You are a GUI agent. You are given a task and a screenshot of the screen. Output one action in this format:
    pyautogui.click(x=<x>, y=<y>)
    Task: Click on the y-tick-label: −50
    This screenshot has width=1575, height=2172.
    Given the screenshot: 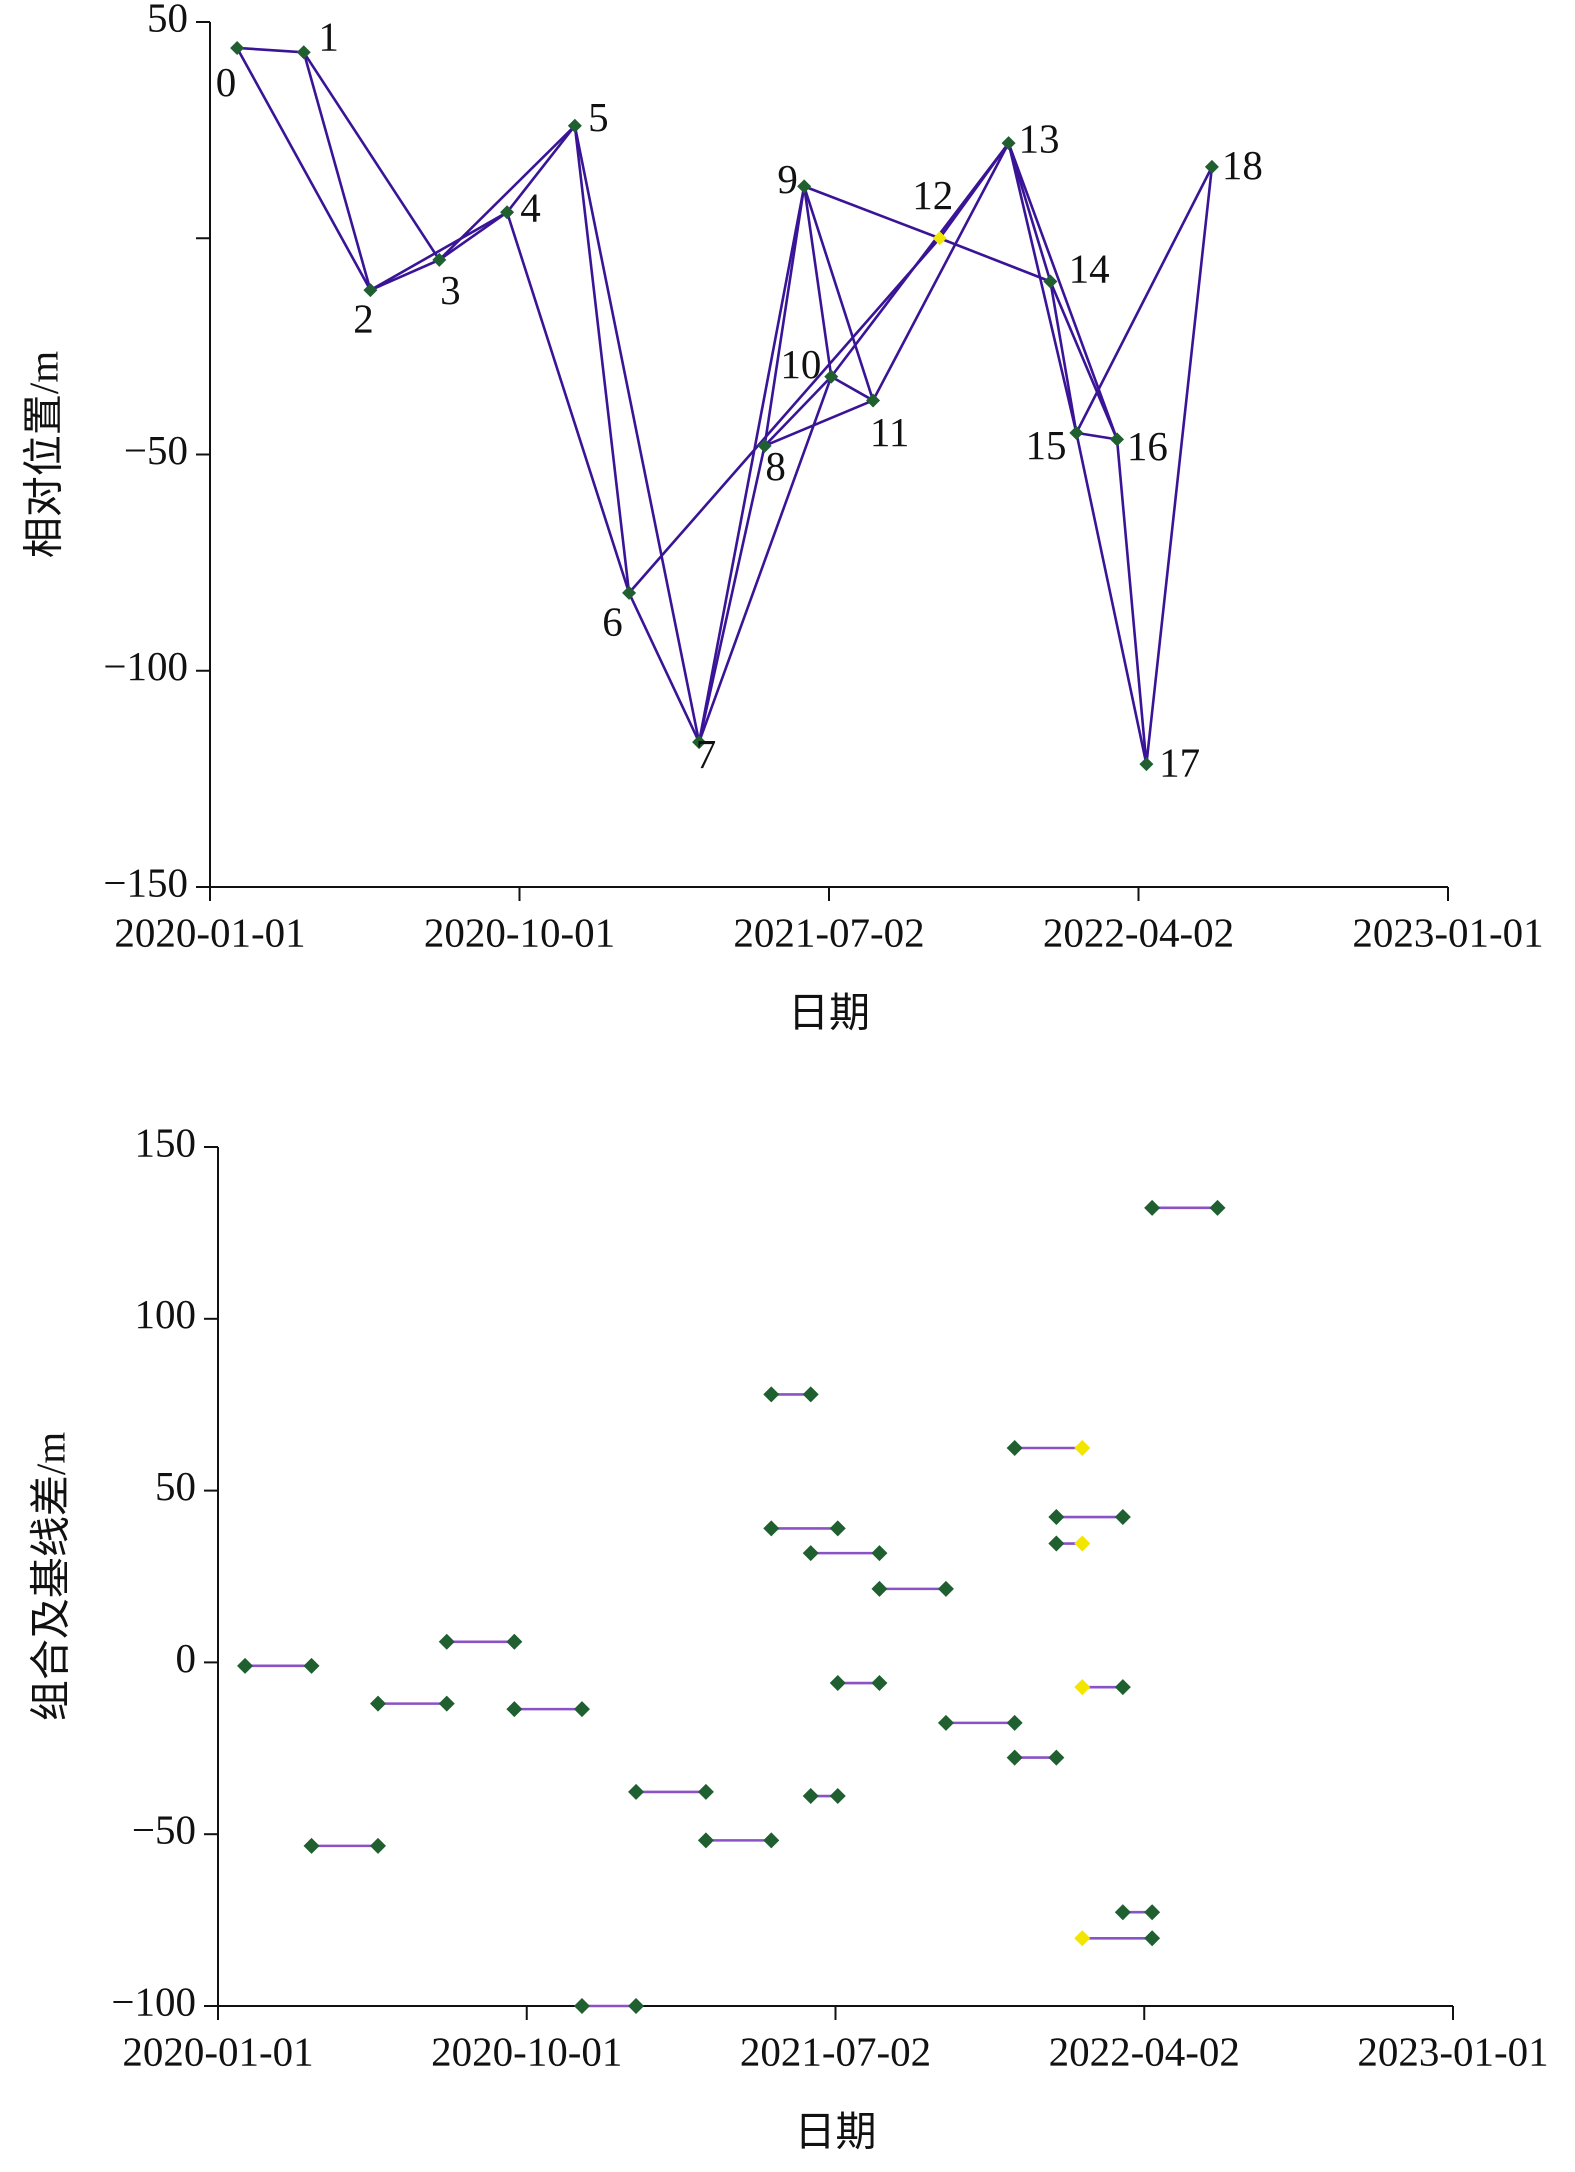 What is the action you would take?
    pyautogui.click(x=164, y=1830)
    